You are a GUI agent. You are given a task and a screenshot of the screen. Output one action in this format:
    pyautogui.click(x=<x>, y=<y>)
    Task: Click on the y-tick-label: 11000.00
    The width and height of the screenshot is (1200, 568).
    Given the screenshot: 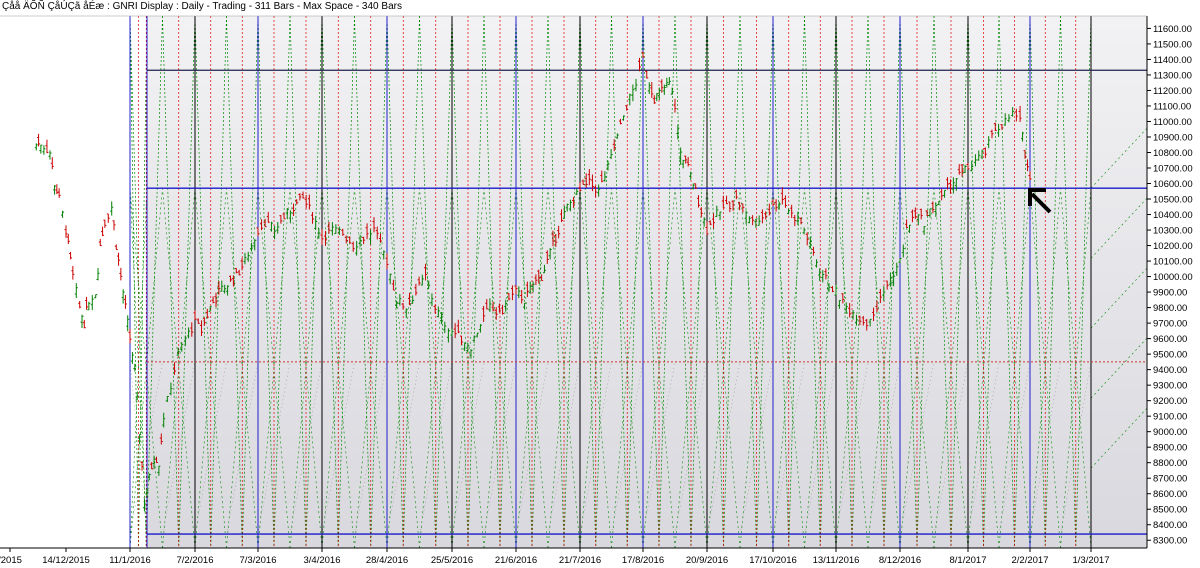 What is the action you would take?
    pyautogui.click(x=1172, y=122)
    